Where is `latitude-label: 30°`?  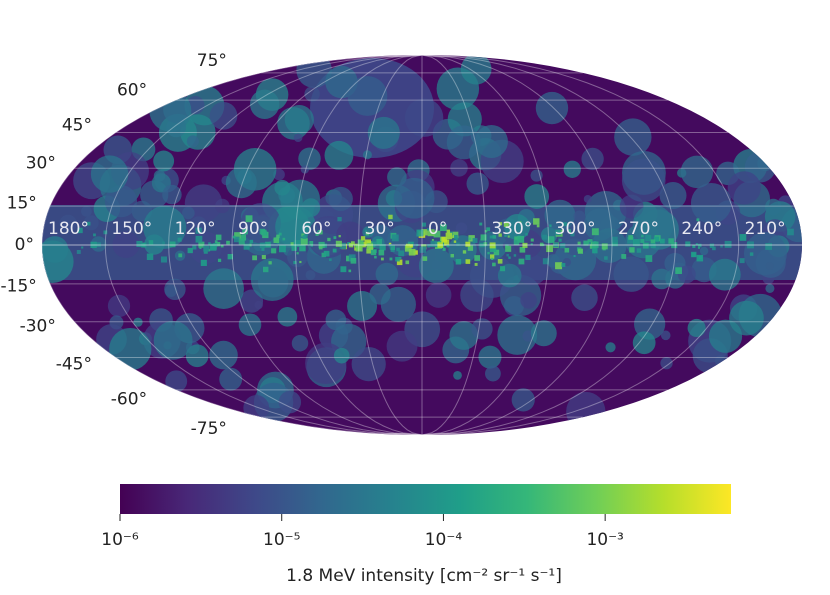 latitude-label: 30° is located at coordinates (41, 163).